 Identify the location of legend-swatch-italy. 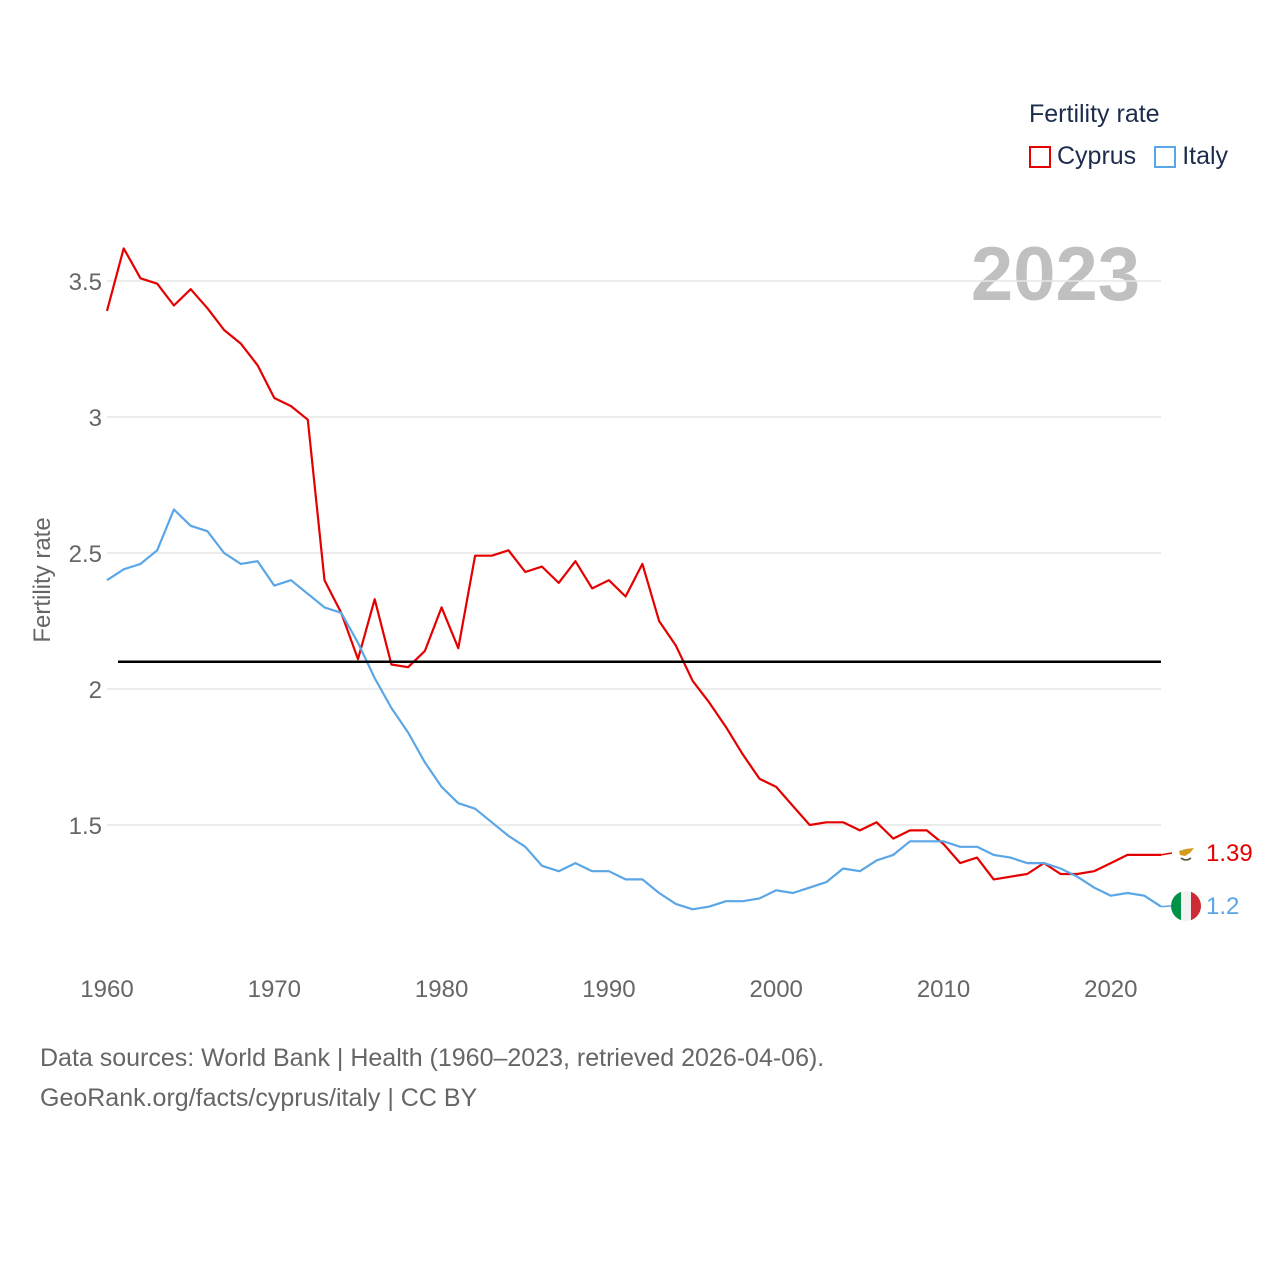
(1165, 156).